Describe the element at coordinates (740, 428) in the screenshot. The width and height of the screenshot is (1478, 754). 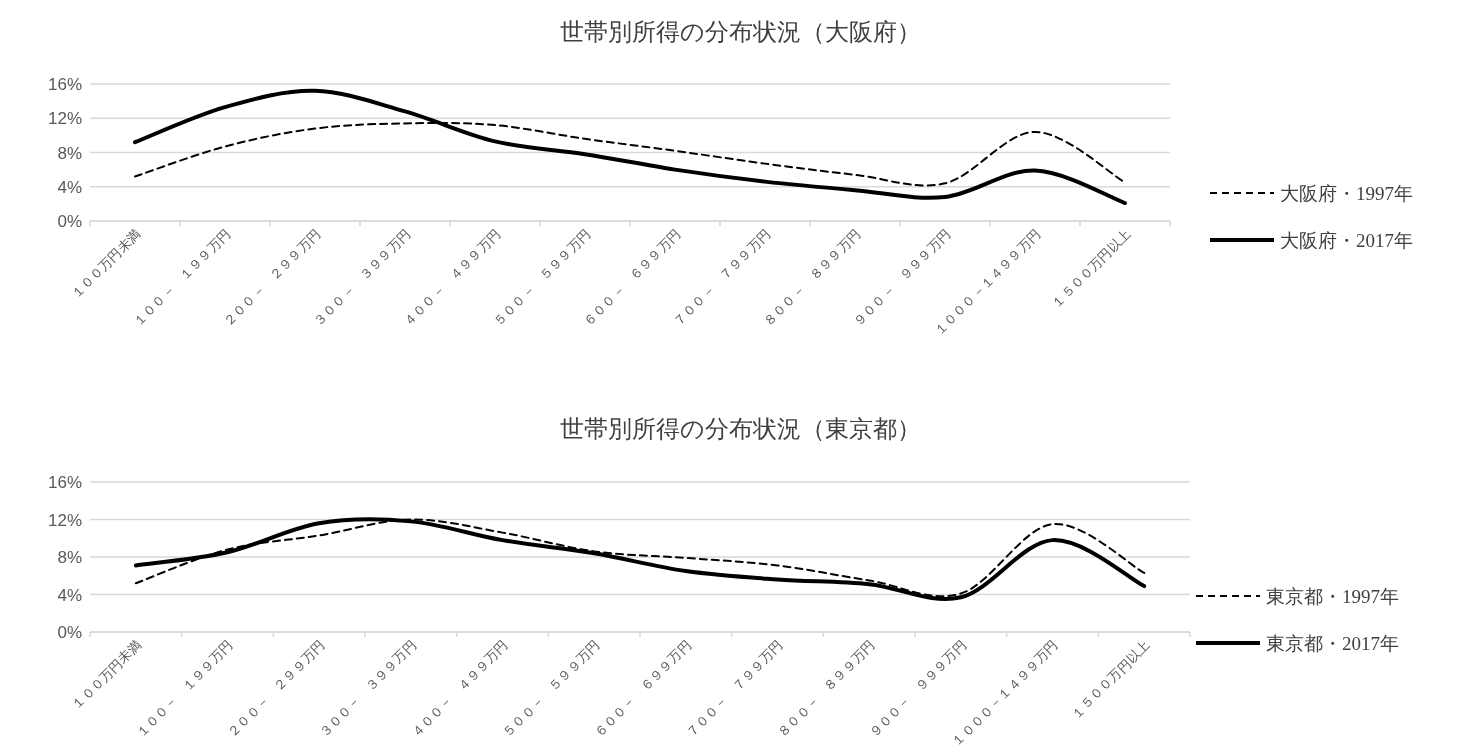
I see `chart-title: 世帯別所得の分布状況（東京都）` at that location.